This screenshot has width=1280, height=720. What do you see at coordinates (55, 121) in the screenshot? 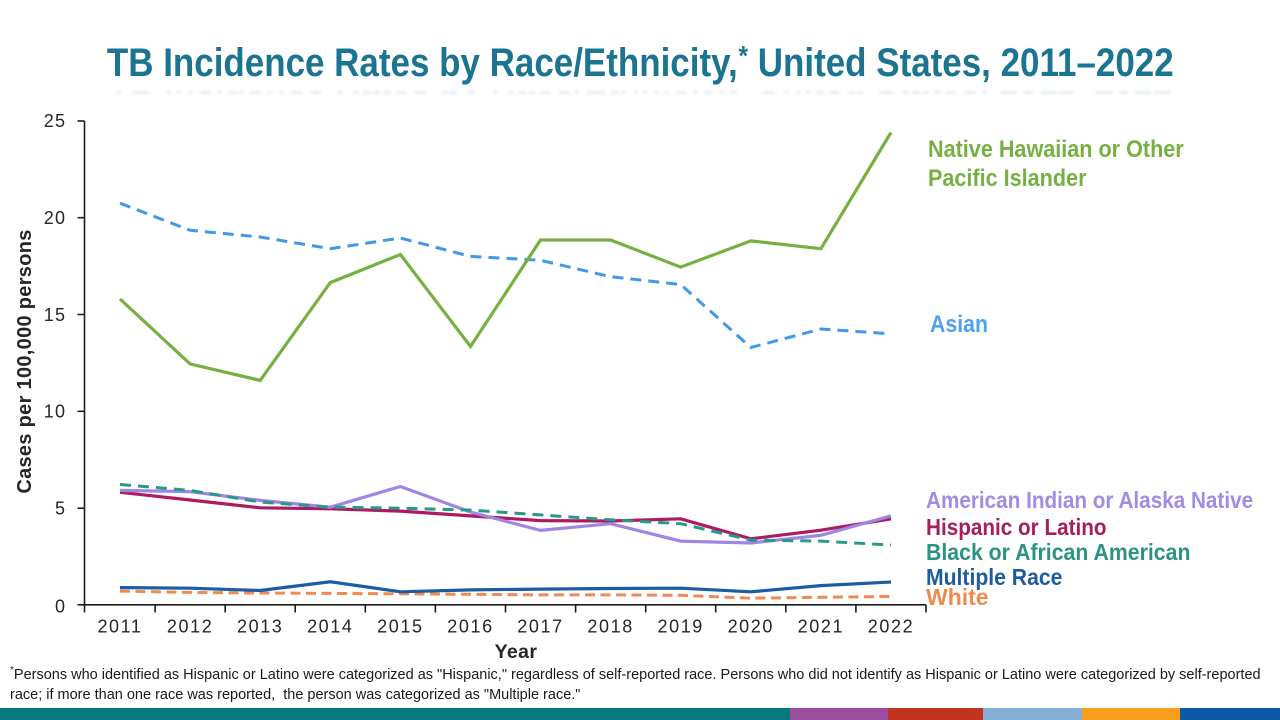
I see `svg-text: 25` at bounding box center [55, 121].